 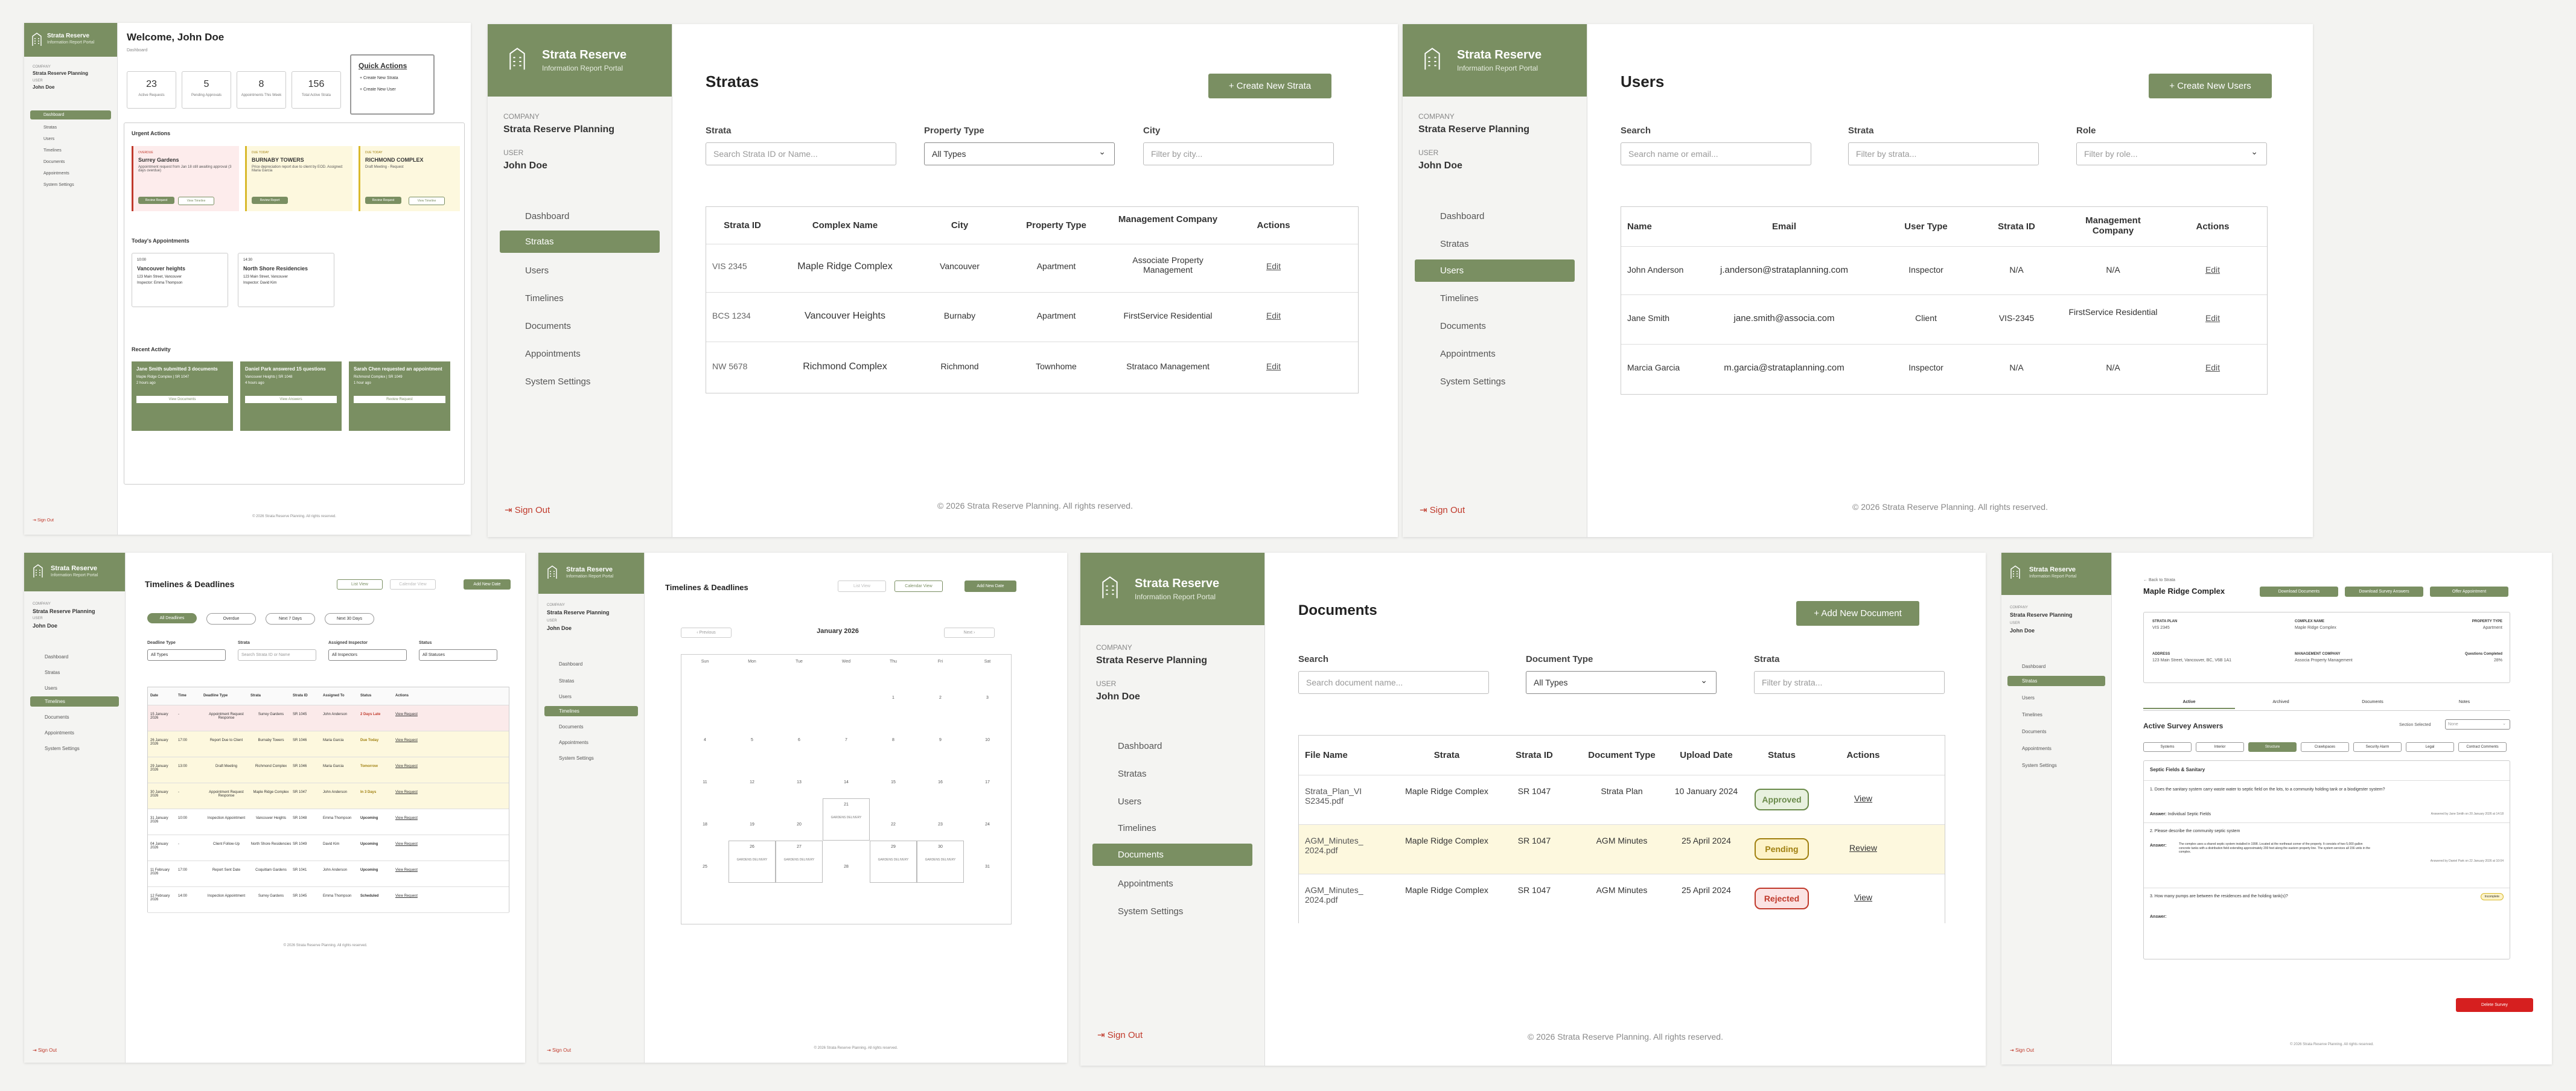 What do you see at coordinates (969, 633) in the screenshot?
I see `next-month-button: Next ›` at bounding box center [969, 633].